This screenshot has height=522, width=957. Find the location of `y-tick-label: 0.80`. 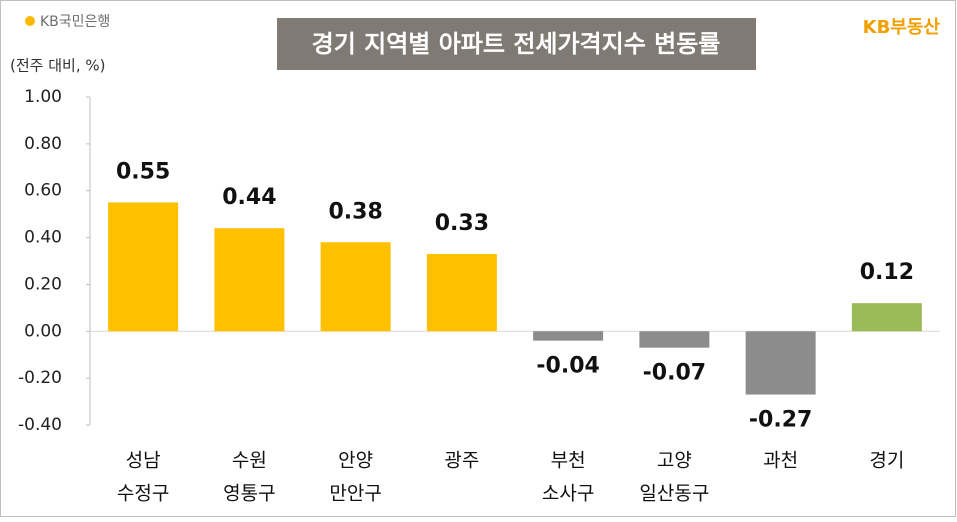

y-tick-label: 0.80 is located at coordinates (43, 144).